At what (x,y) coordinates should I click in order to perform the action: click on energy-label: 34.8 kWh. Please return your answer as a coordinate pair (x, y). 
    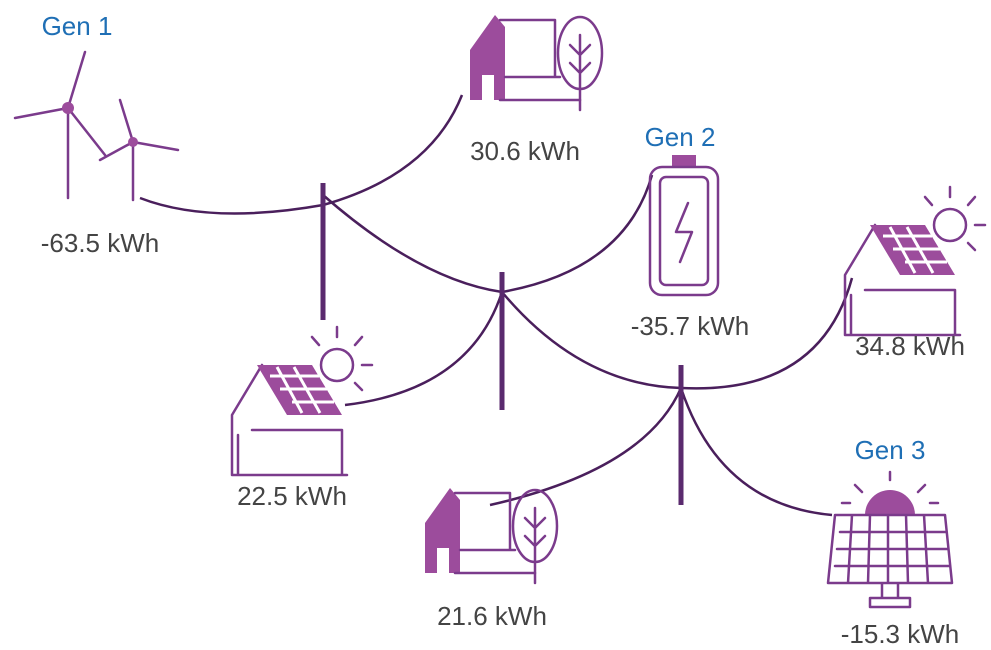
    Looking at the image, I should click on (910, 346).